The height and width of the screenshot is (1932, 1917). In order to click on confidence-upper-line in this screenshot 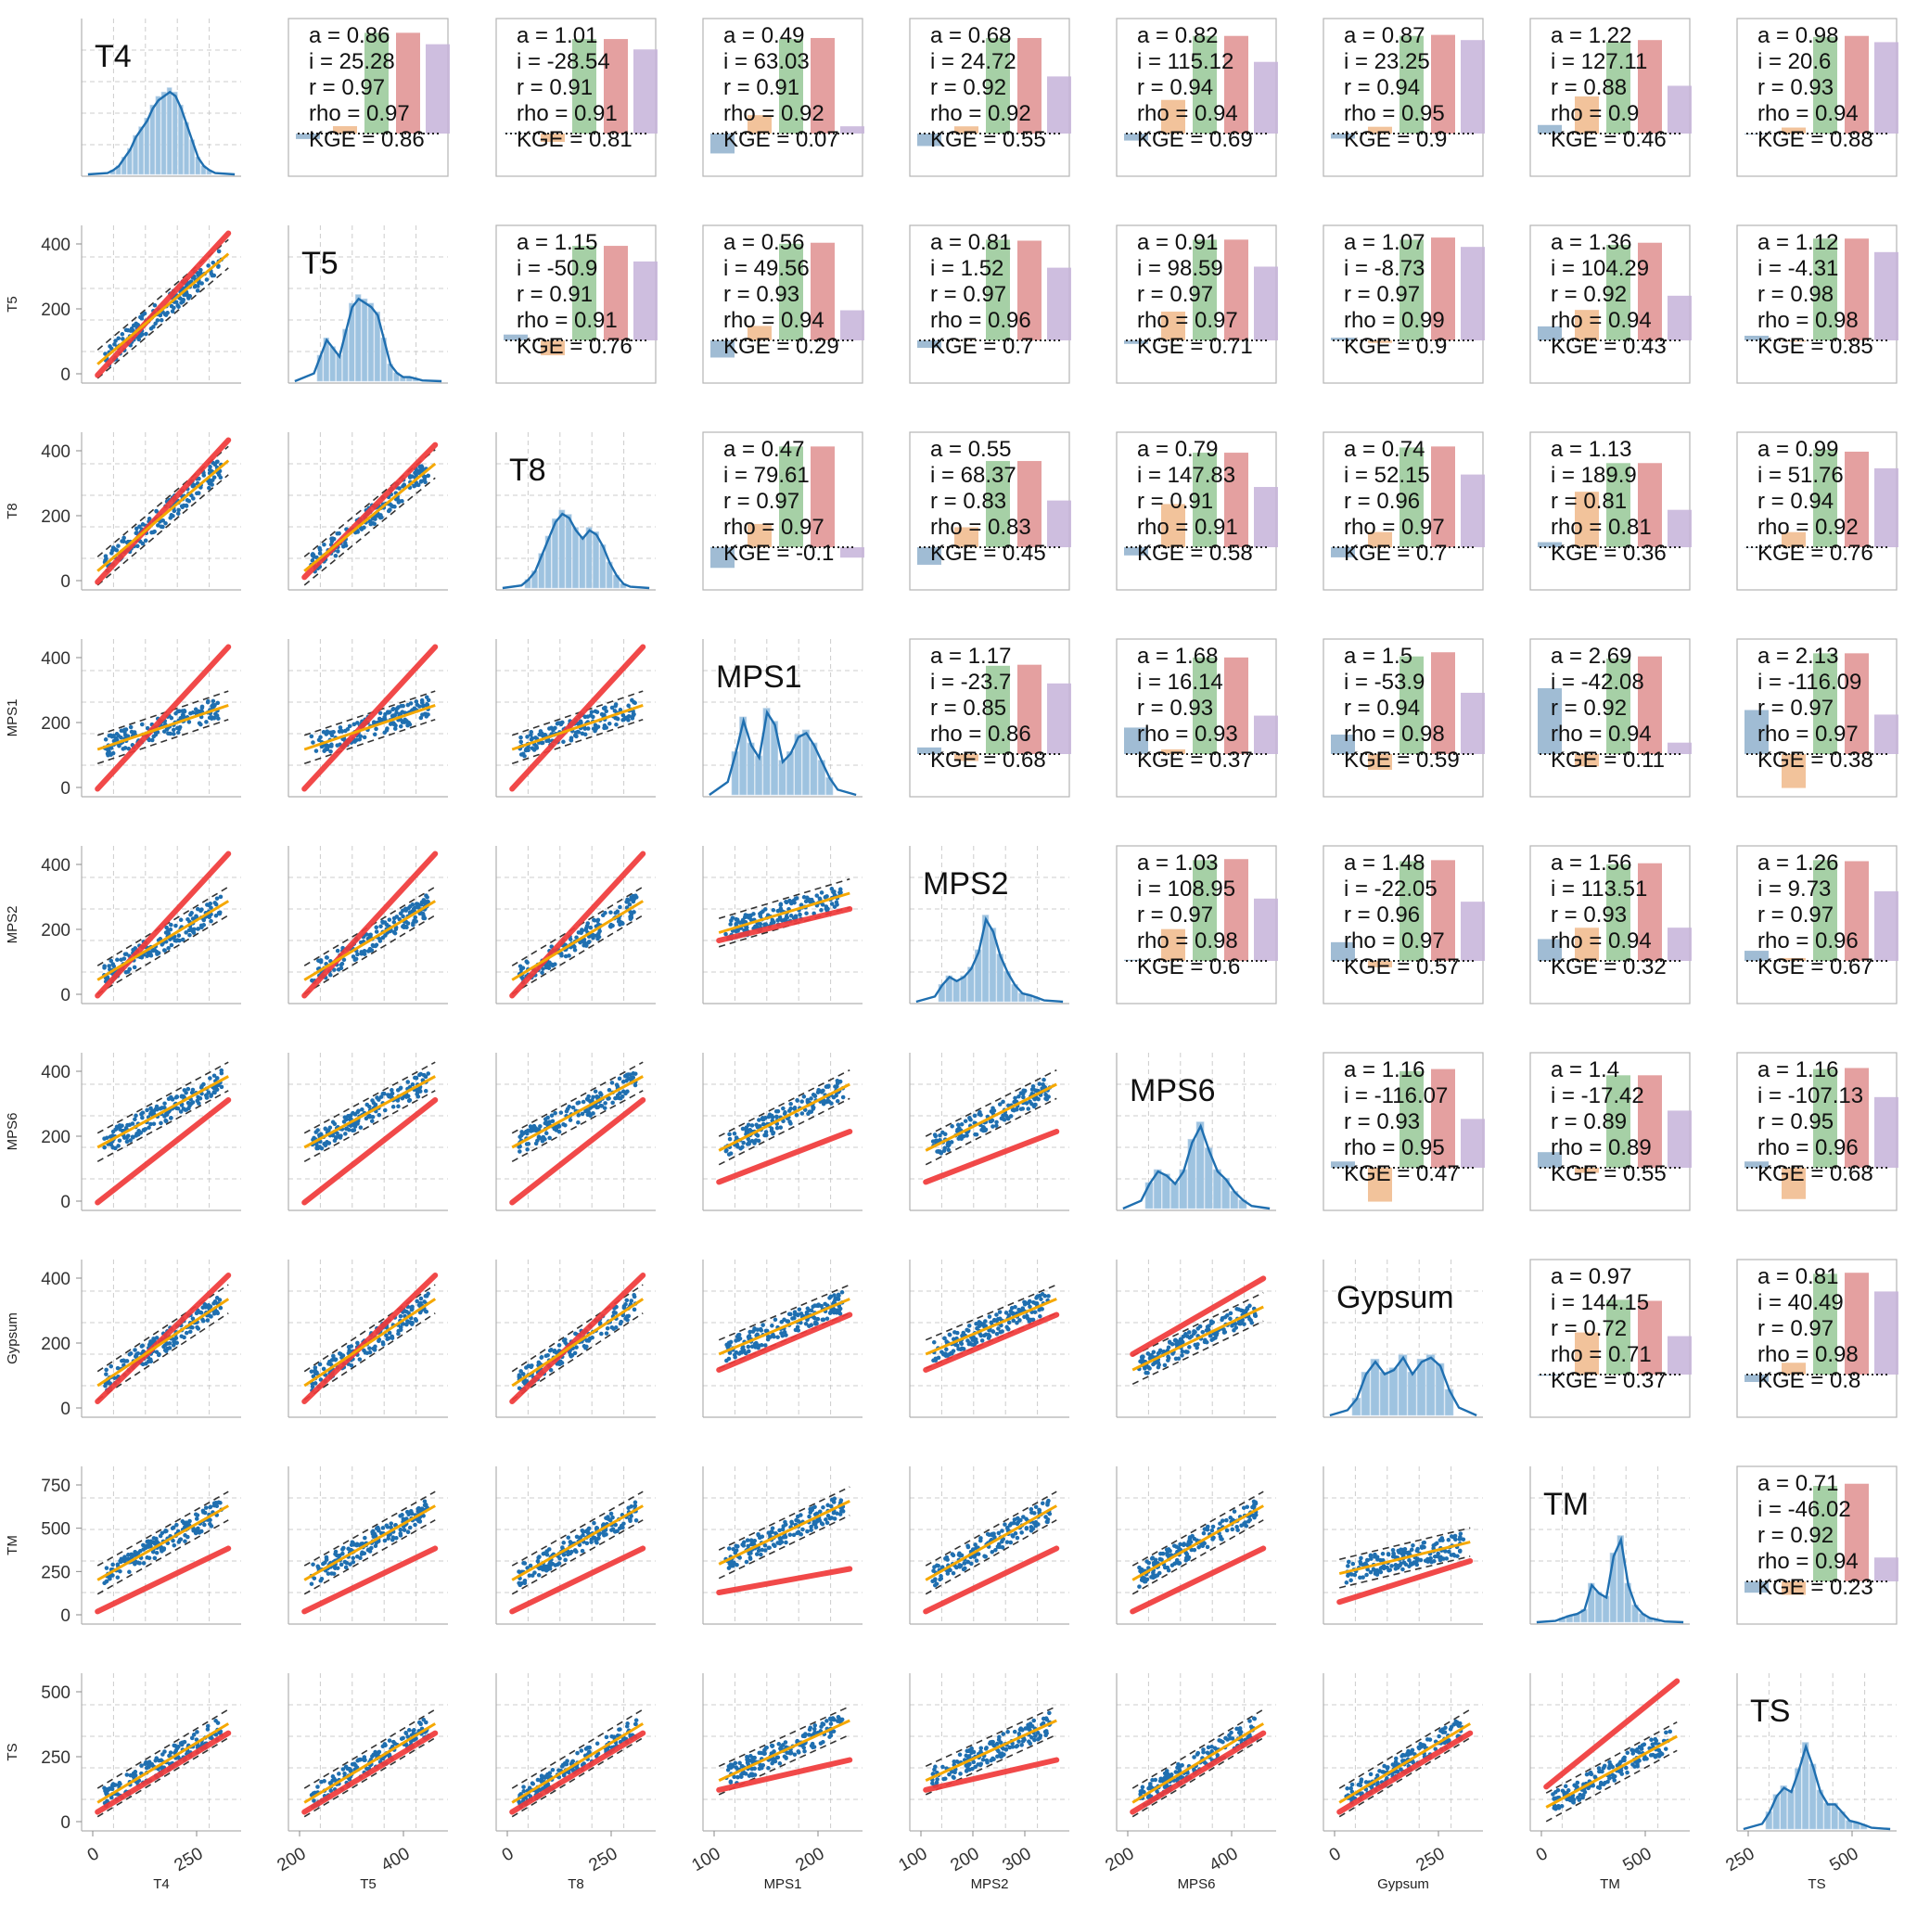, I will do `click(1404, 1748)`.